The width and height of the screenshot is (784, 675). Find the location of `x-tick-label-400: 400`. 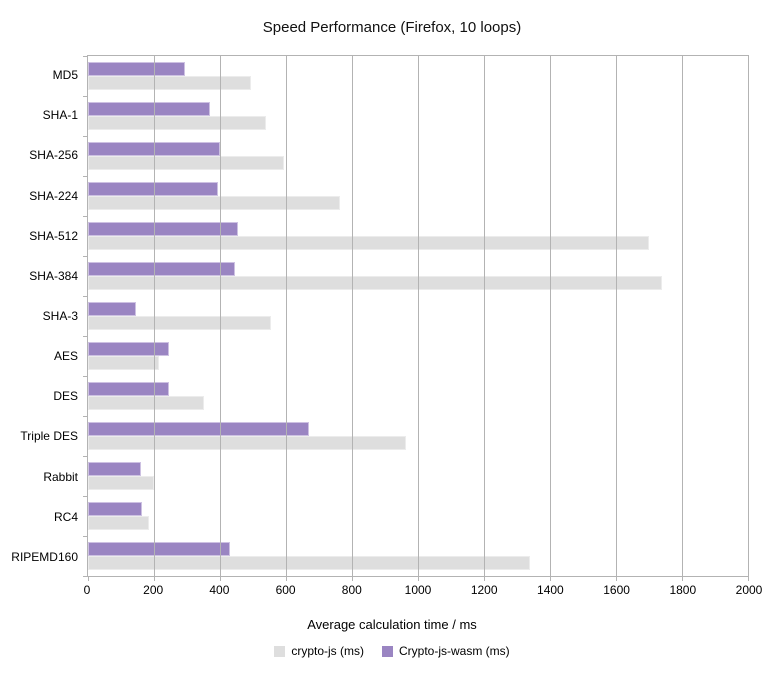

x-tick-label-400: 400 is located at coordinates (219, 590).